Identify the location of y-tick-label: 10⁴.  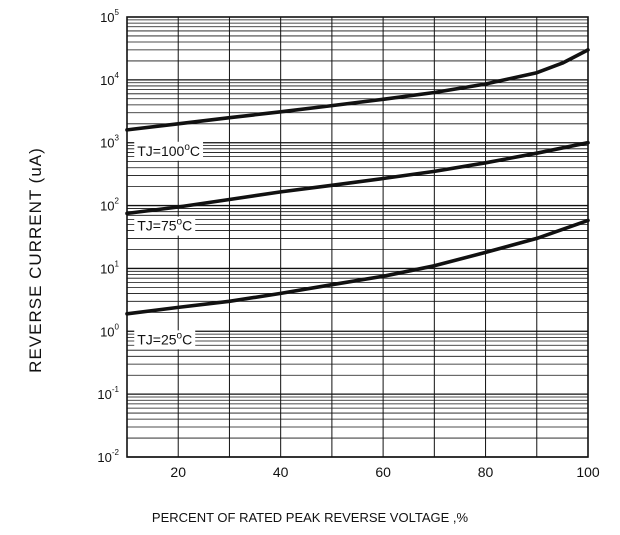
(109, 79).